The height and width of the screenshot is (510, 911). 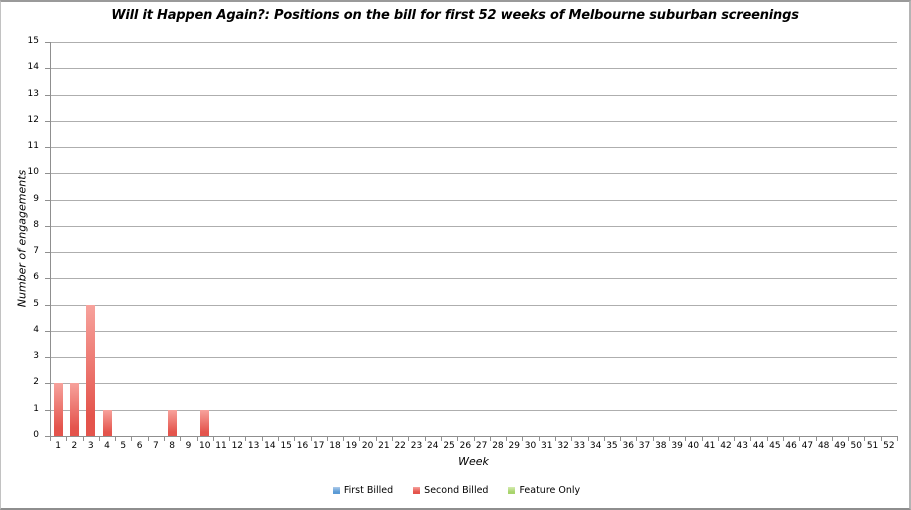 What do you see at coordinates (172, 446) in the screenshot?
I see `x-tick-label-8: 8` at bounding box center [172, 446].